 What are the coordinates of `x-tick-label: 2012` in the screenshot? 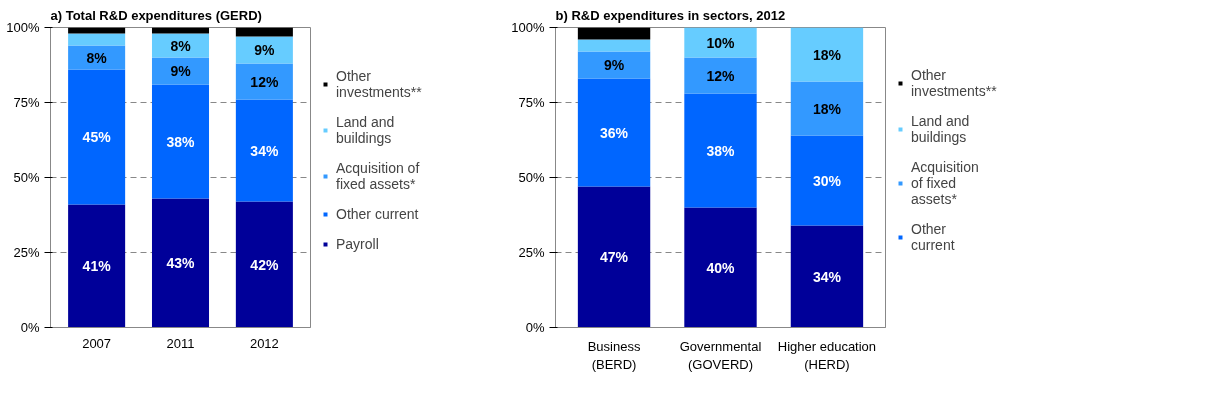 It's located at (264, 343).